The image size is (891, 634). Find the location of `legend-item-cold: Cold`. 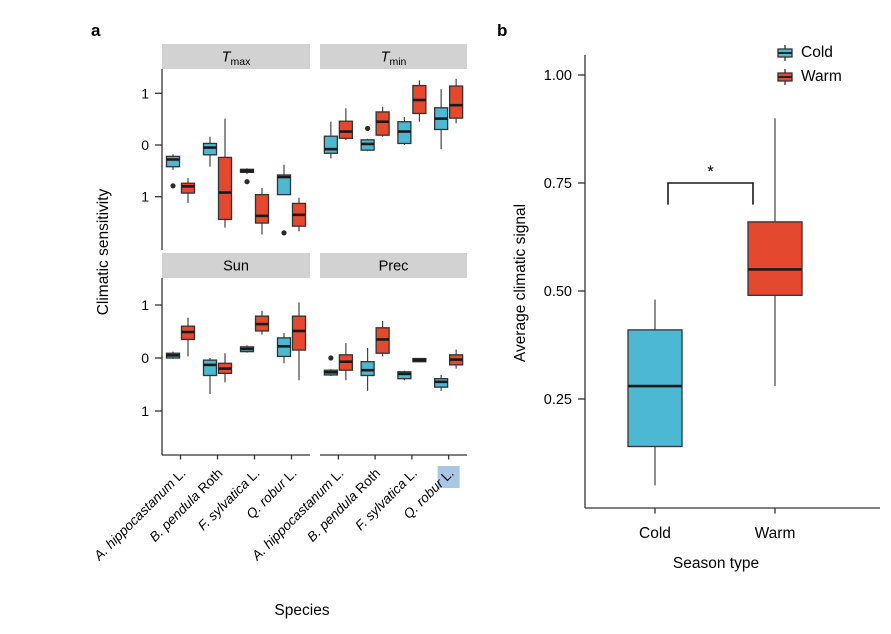

legend-item-cold: Cold is located at coordinates (809, 53).